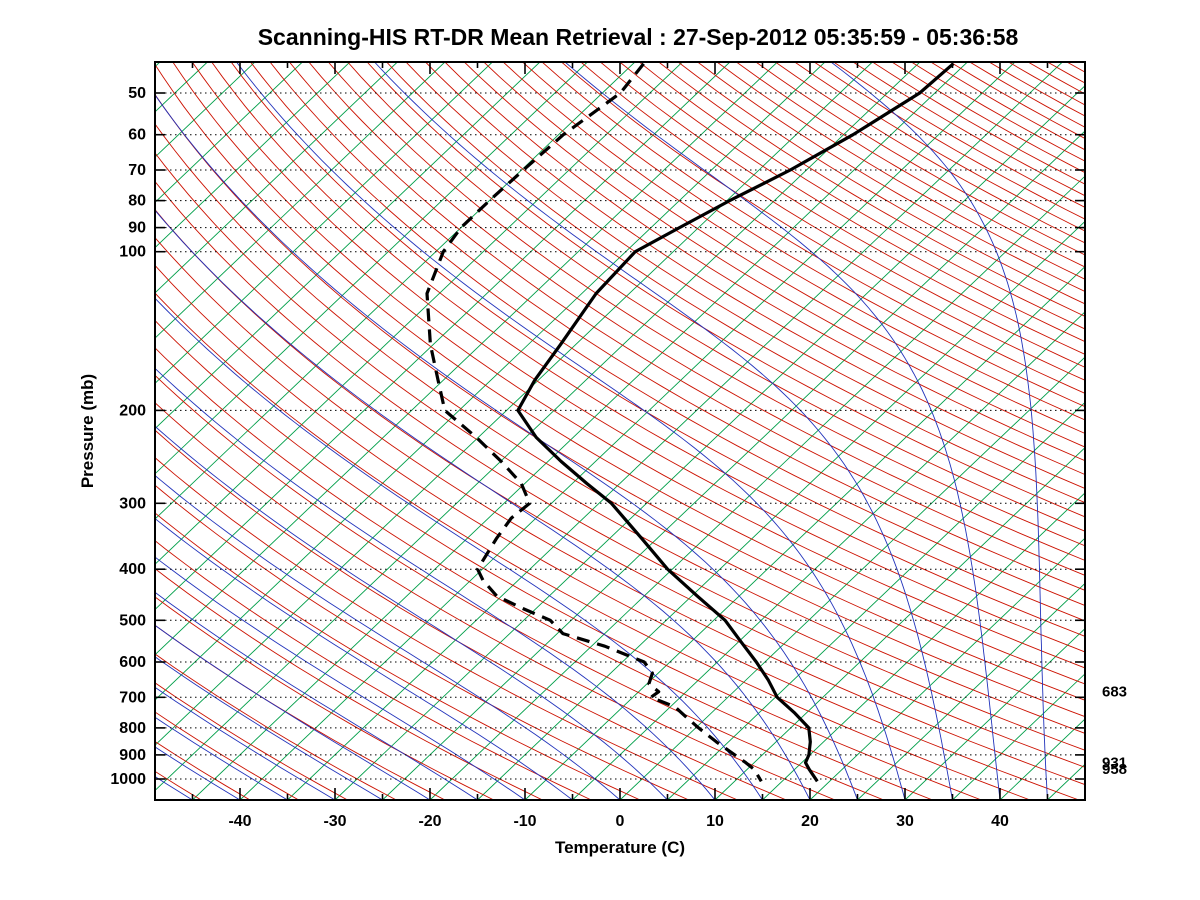  I want to click on y-tick-label: 60, so click(137, 135).